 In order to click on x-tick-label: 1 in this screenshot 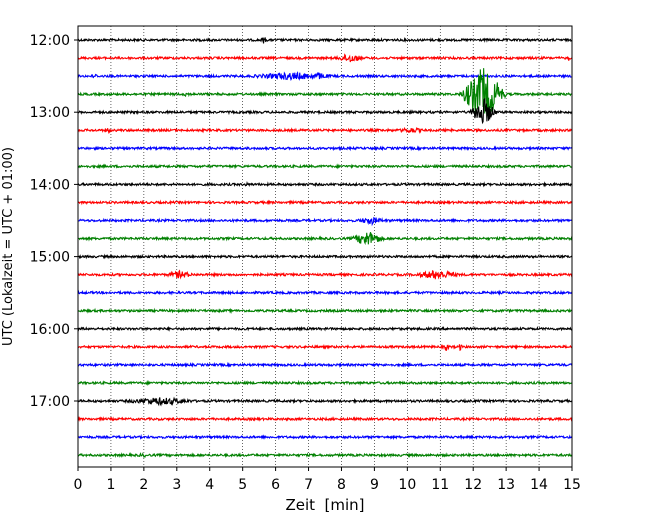, I will do `click(110, 485)`.